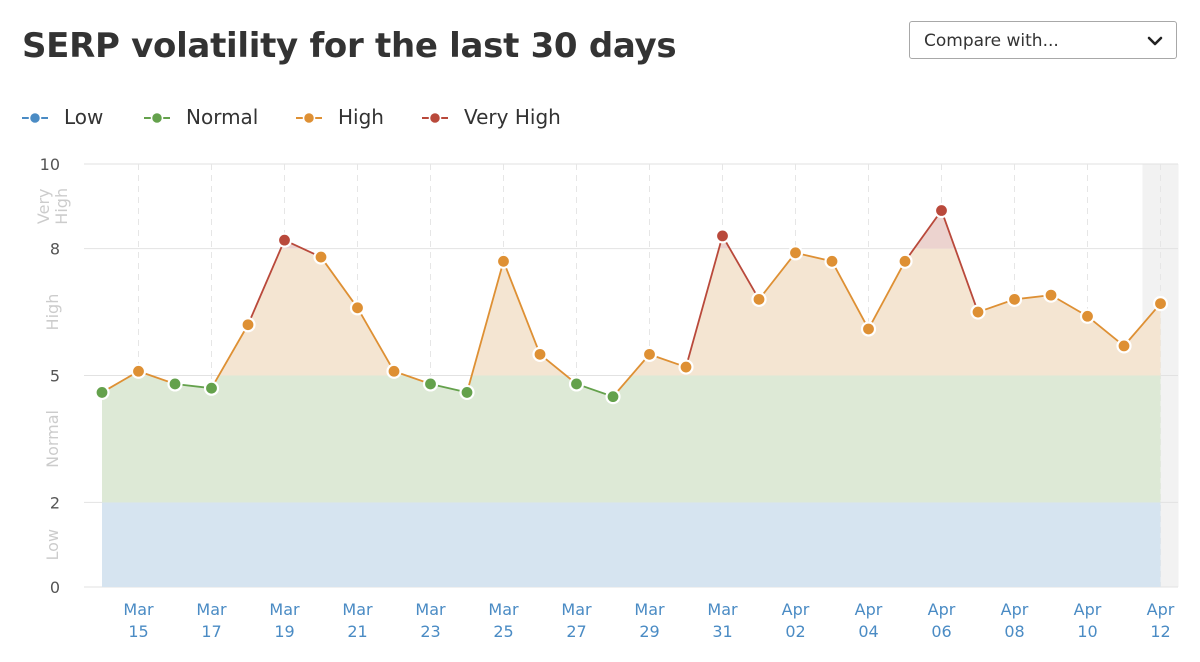 This screenshot has height=662, width=1200. What do you see at coordinates (55, 376) in the screenshot?
I see `y-tick-label: 5` at bounding box center [55, 376].